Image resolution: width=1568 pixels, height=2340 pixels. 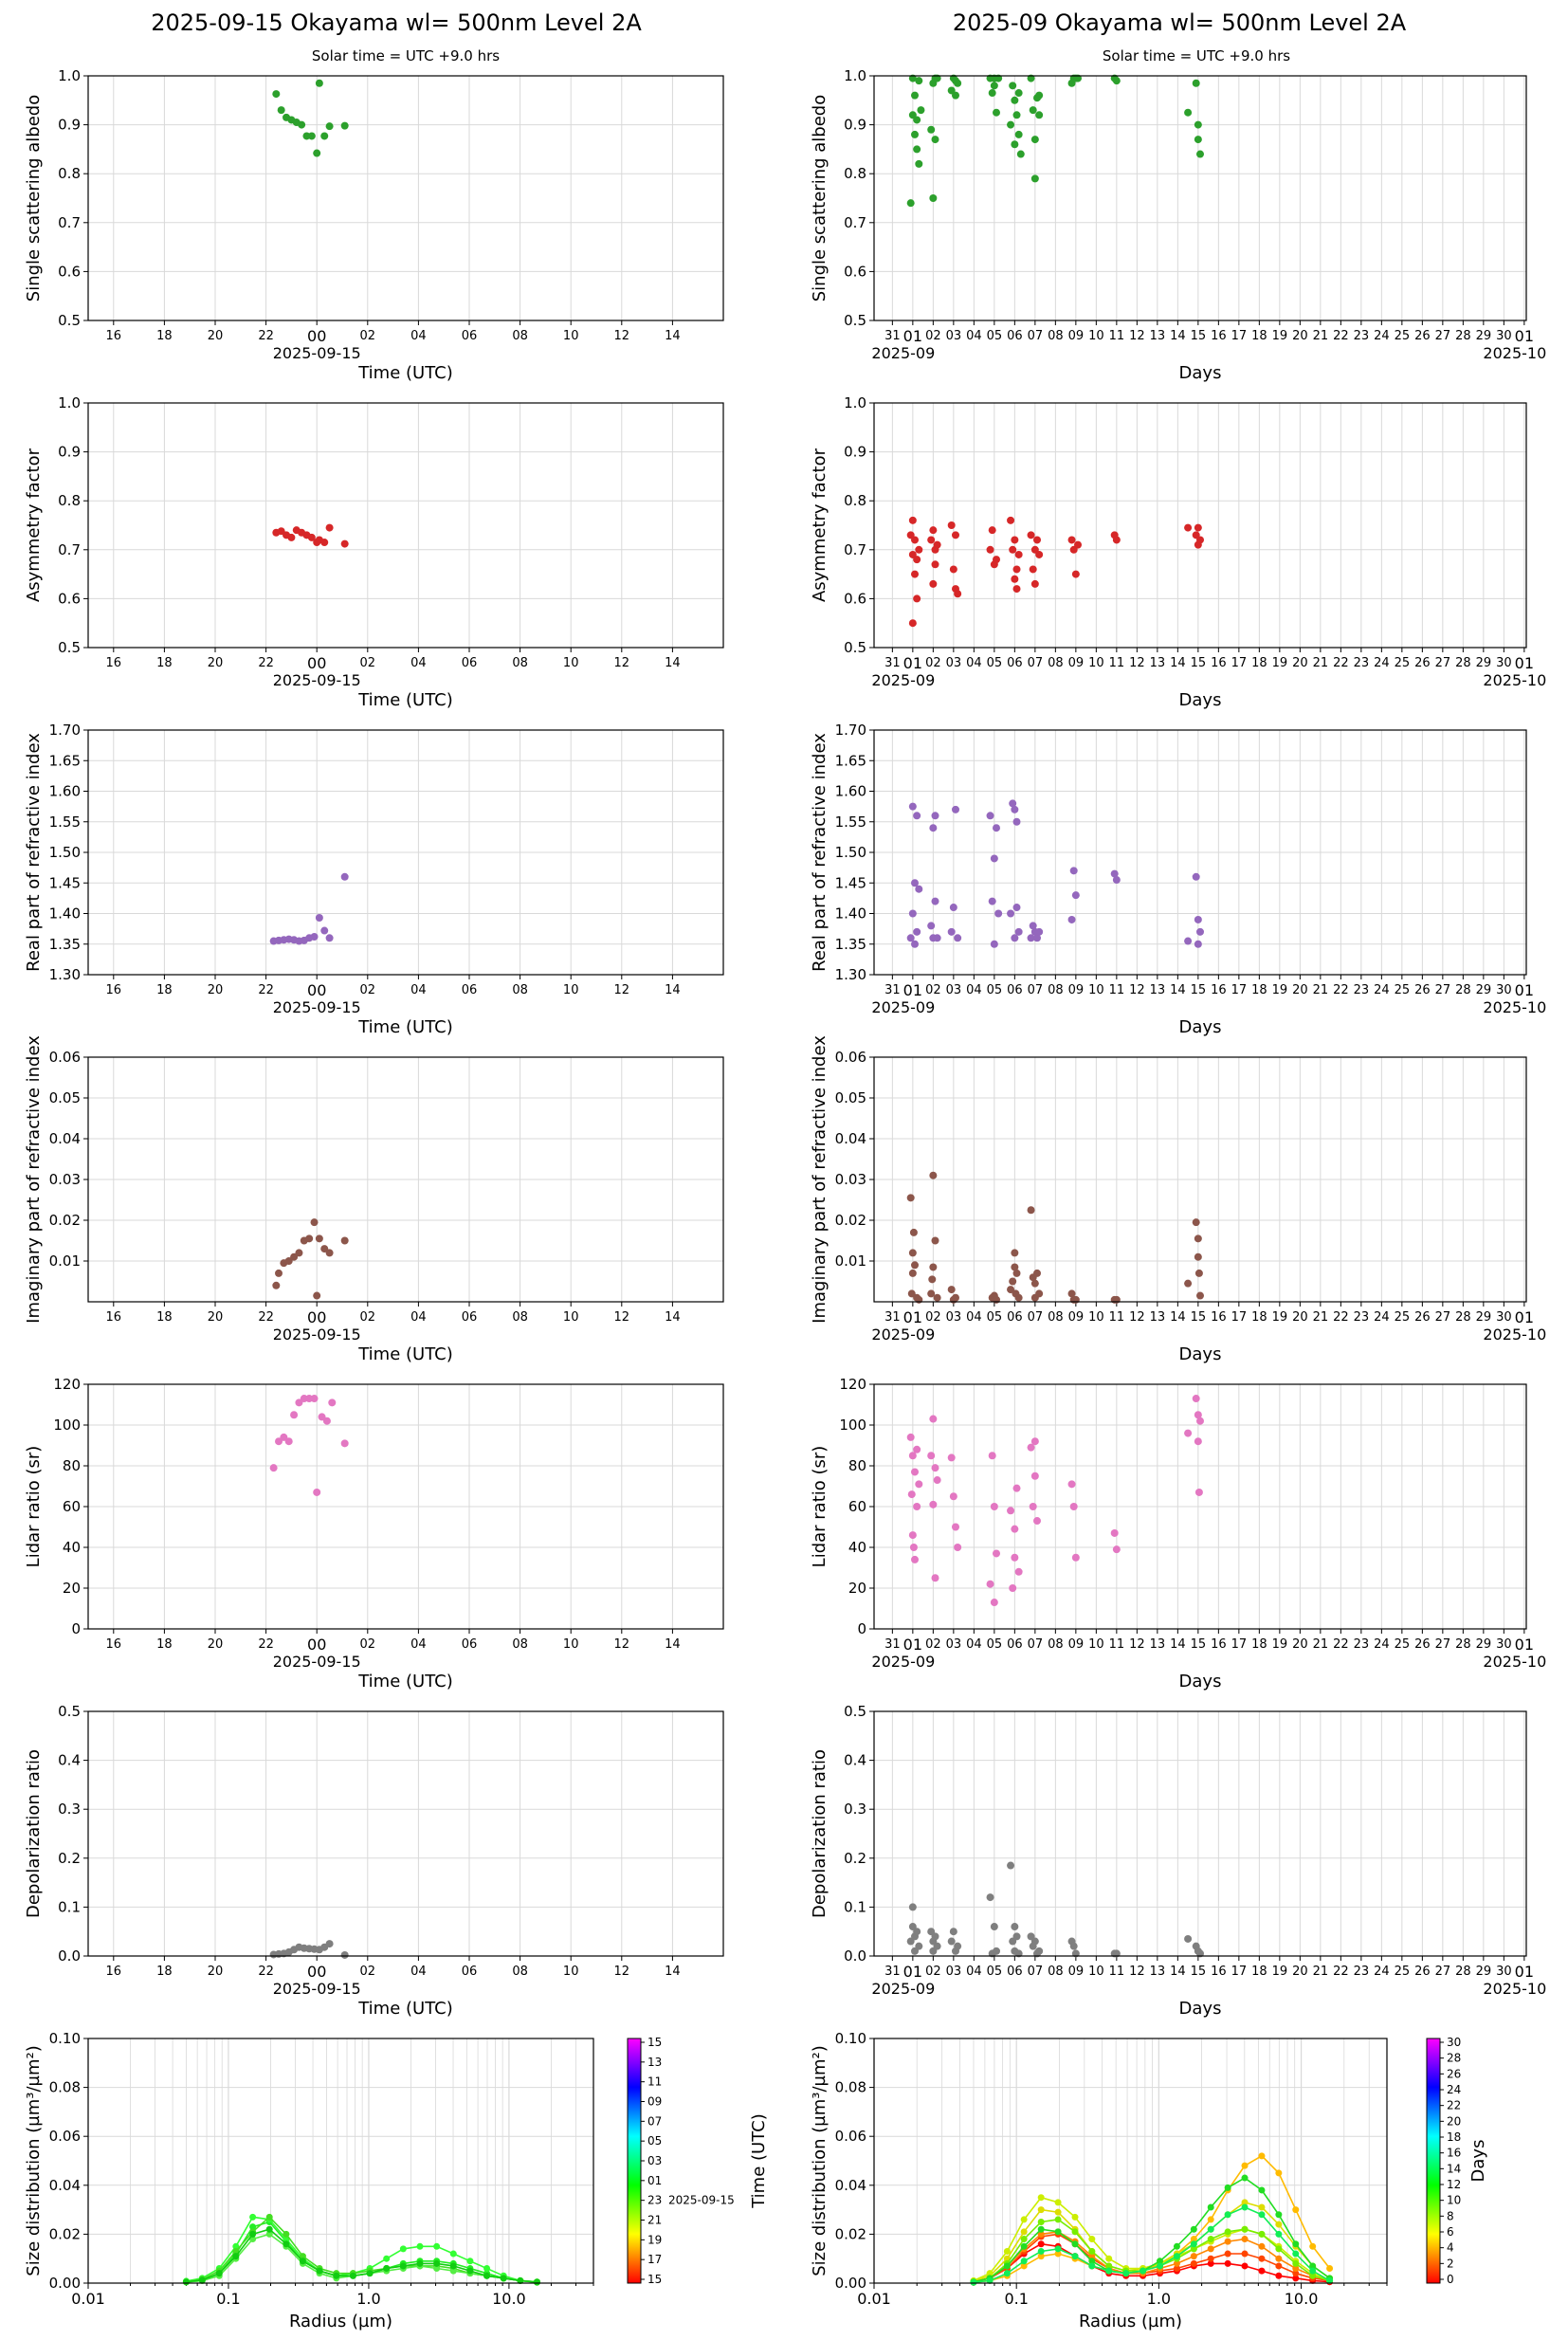 I want to click on colorbar-tick-label: 07, so click(x=654, y=2121).